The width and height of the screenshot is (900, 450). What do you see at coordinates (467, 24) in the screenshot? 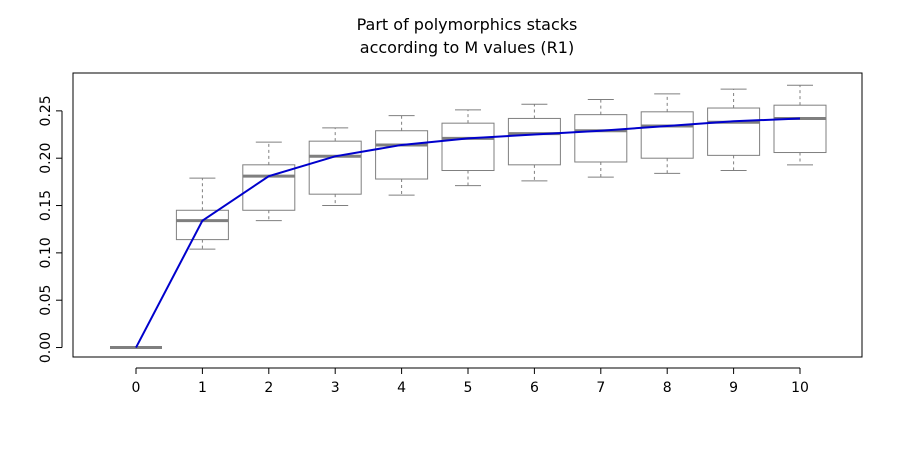
I see `chart-title-line-1: Part of polymorphics stacks` at bounding box center [467, 24].